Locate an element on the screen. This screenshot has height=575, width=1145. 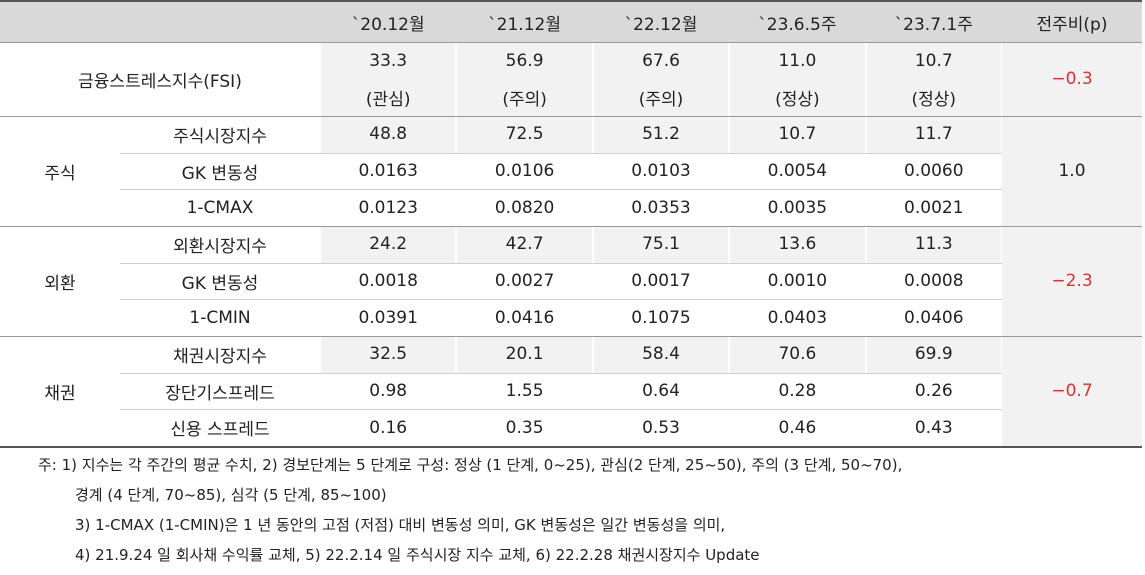
row-label: 1-CMAX is located at coordinates (220, 207).